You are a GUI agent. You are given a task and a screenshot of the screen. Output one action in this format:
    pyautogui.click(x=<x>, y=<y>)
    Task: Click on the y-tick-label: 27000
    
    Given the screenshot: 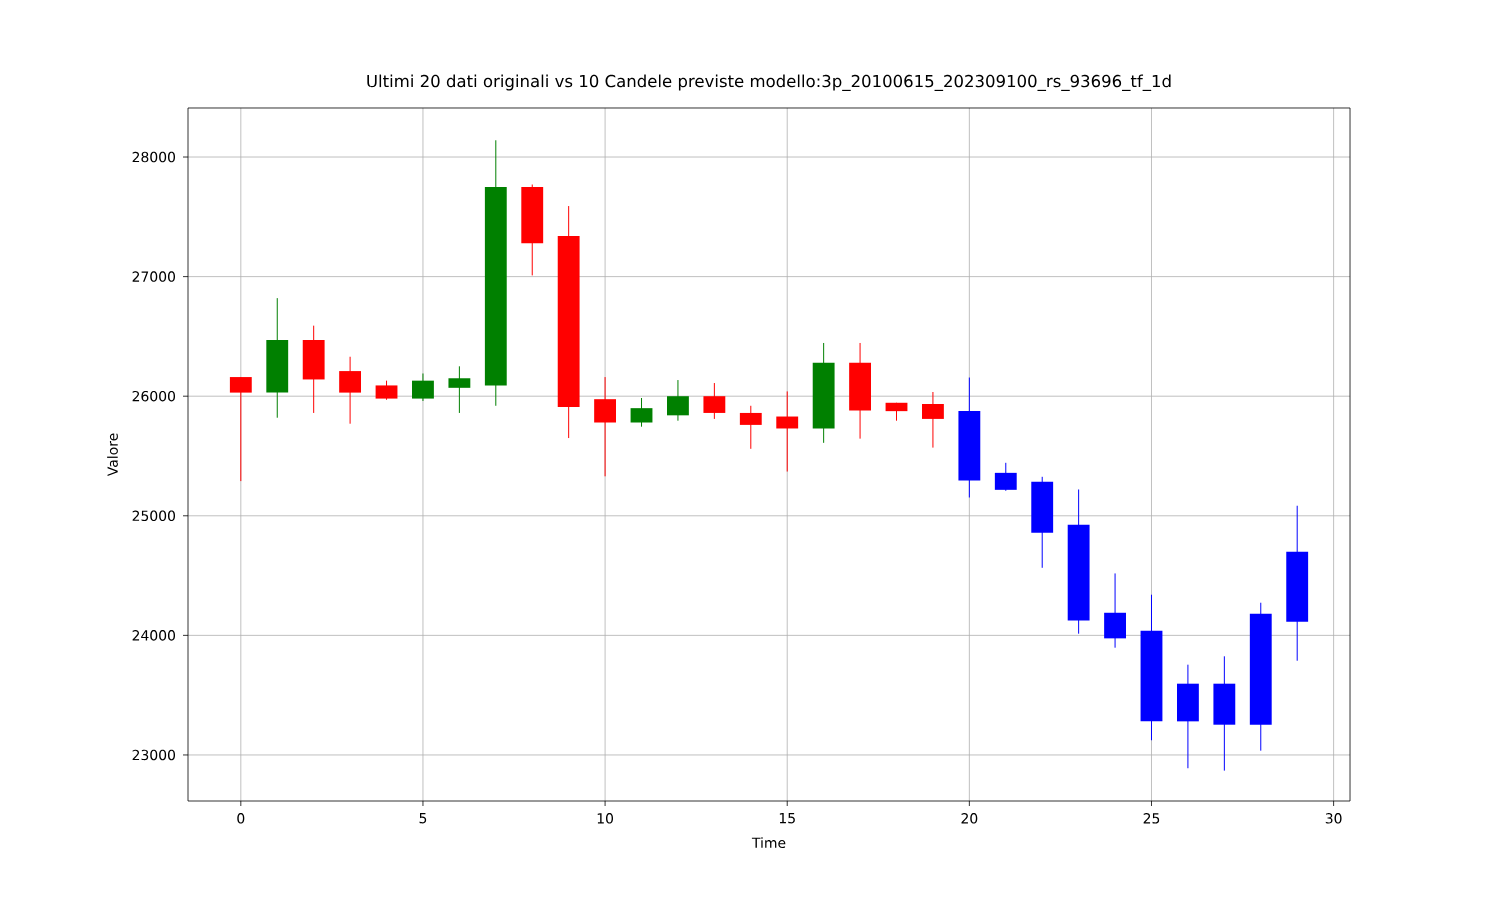 What is the action you would take?
    pyautogui.click(x=154, y=276)
    